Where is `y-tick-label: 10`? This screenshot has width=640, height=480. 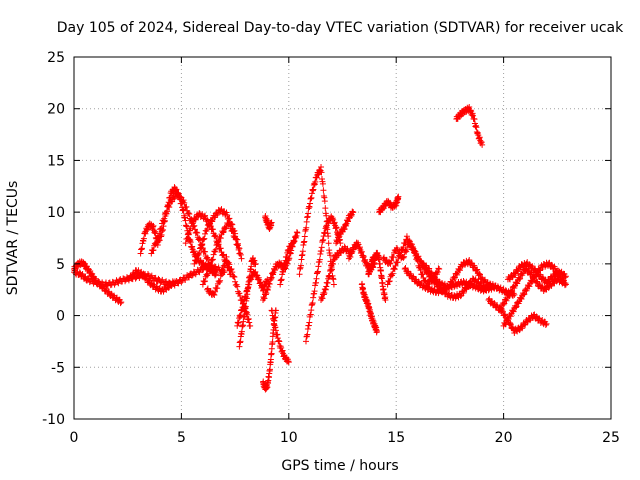
y-tick-label: 10 is located at coordinates (56, 213).